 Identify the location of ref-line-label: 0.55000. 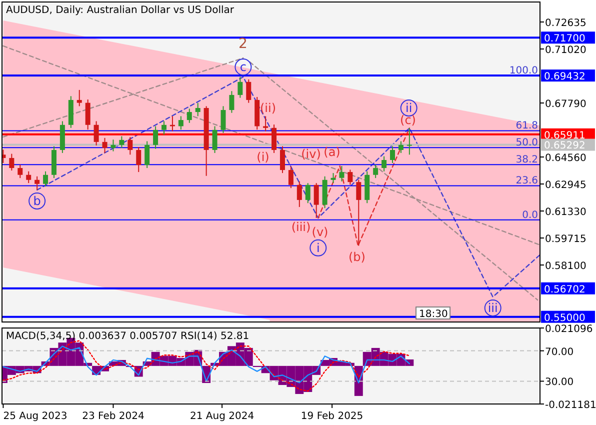
(565, 318).